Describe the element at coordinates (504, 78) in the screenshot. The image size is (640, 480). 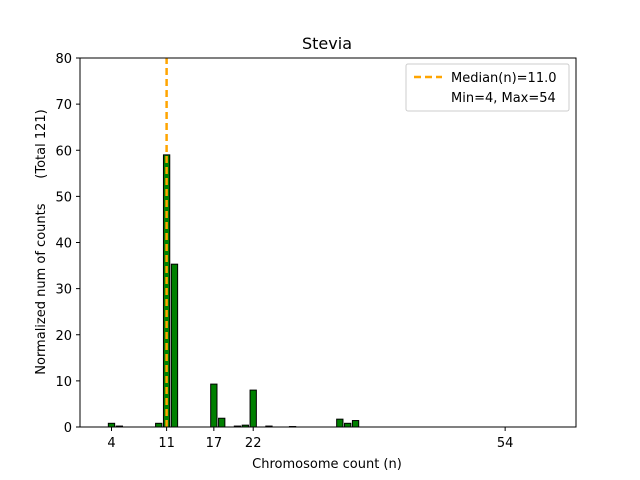
I see `legend-entry-median: Median(n)=11.0` at that location.